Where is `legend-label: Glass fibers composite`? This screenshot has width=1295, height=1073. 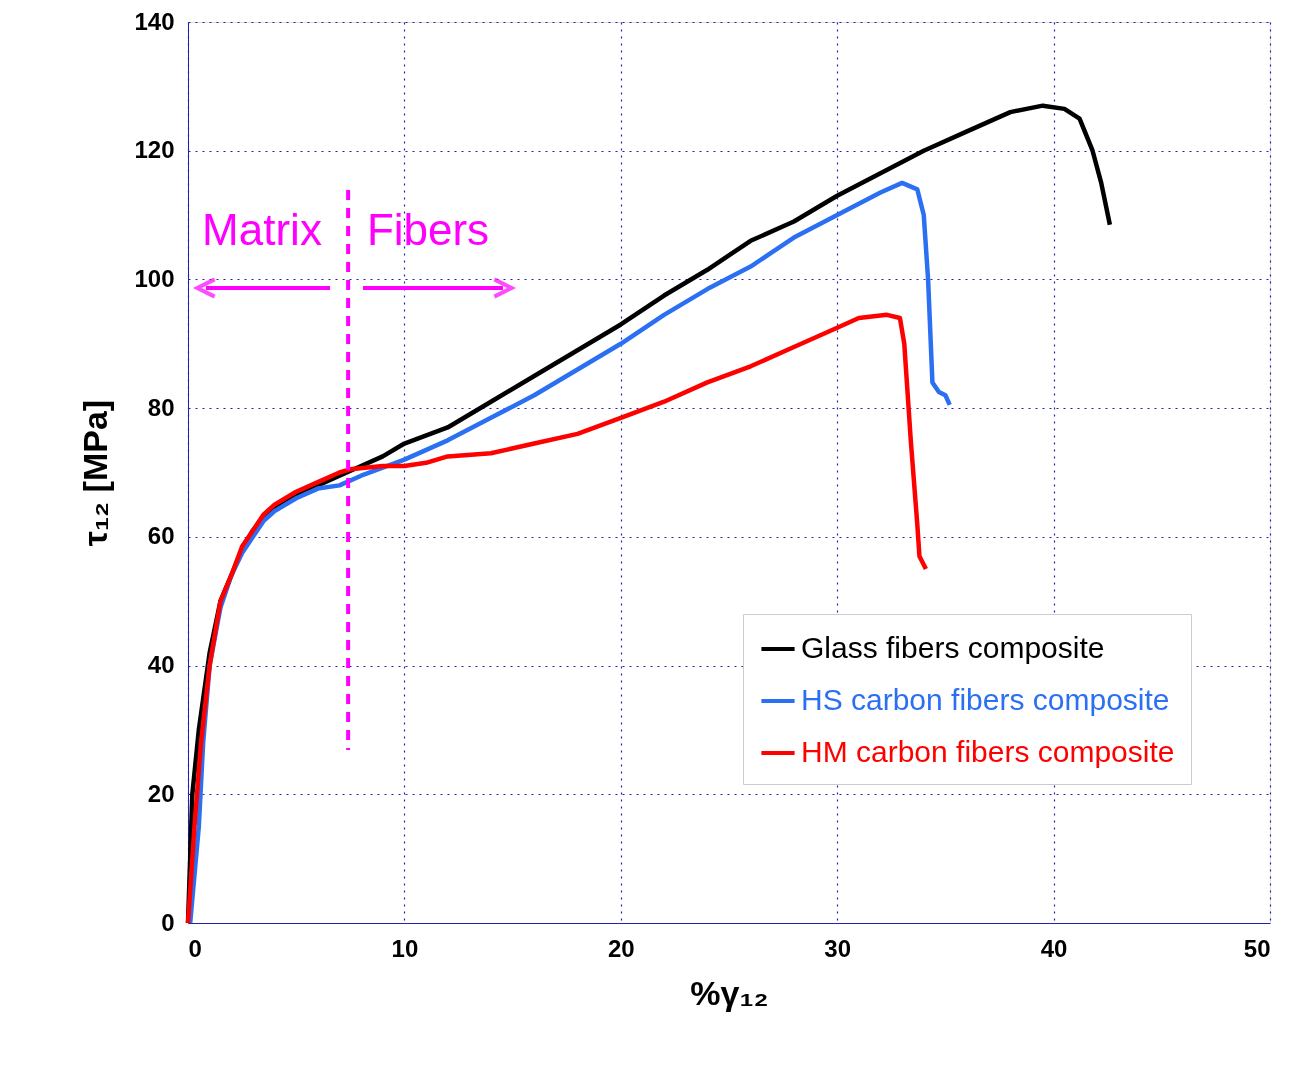 legend-label: Glass fibers composite is located at coordinates (953, 647).